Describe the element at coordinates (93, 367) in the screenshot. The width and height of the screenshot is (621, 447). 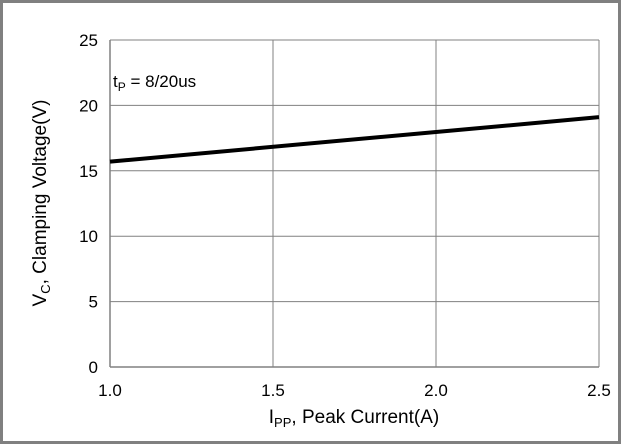
I see `y-tick-label-0: 0` at that location.